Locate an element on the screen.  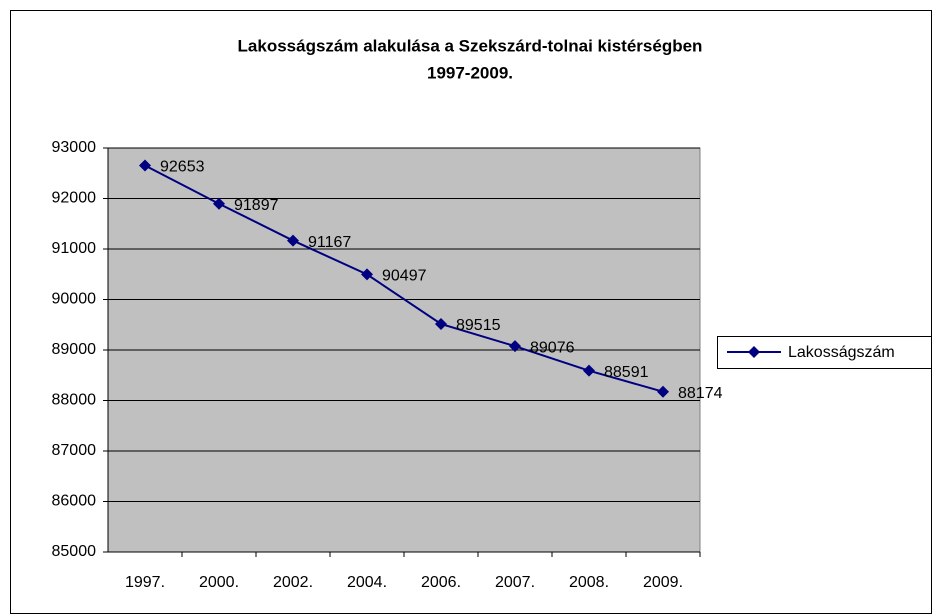
y-tick-label: 90000 is located at coordinates (74, 299).